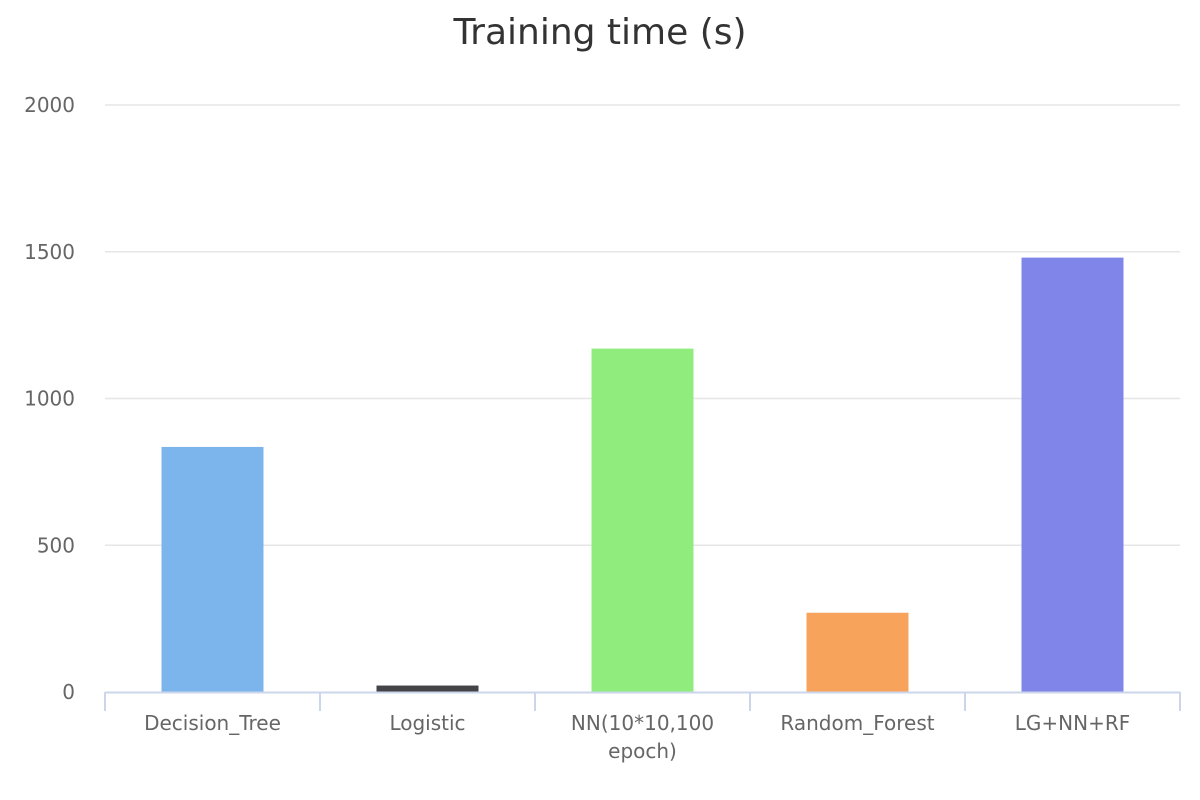 This screenshot has width=1200, height=800. I want to click on bar-Logistic, so click(427, 688).